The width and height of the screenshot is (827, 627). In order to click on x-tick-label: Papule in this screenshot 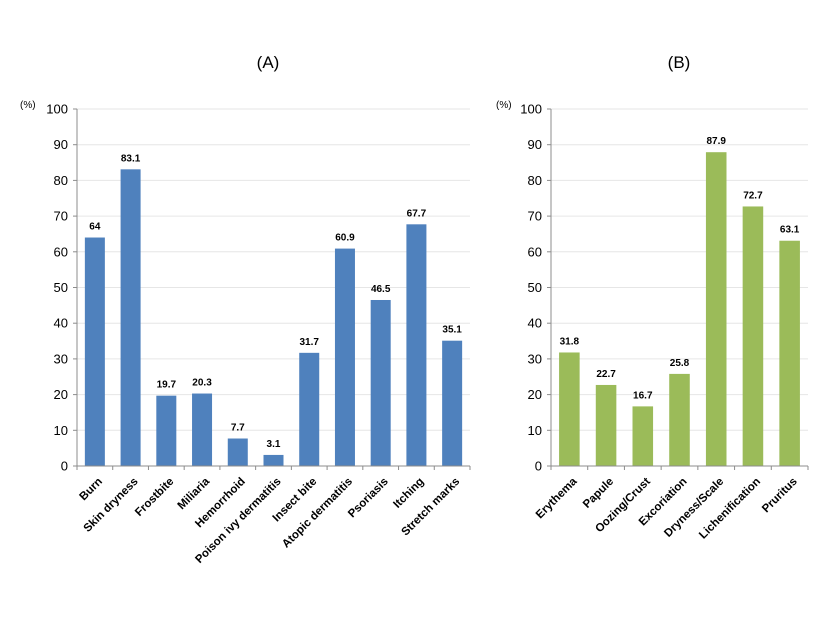, I will do `click(598, 493)`.